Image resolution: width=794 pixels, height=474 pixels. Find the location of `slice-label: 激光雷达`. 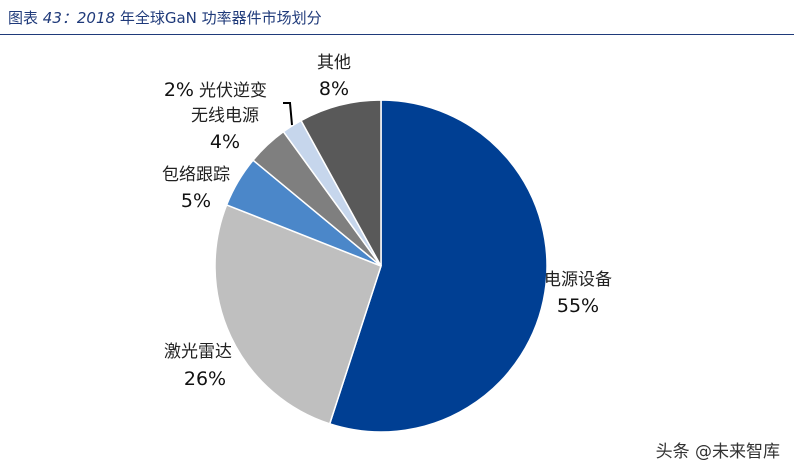

slice-label: 激光雷达 is located at coordinates (198, 352).